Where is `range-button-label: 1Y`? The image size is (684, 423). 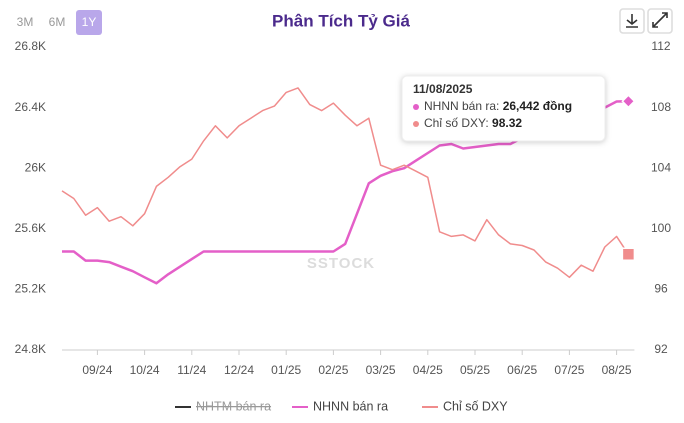 range-button-label: 1Y is located at coordinates (89, 22).